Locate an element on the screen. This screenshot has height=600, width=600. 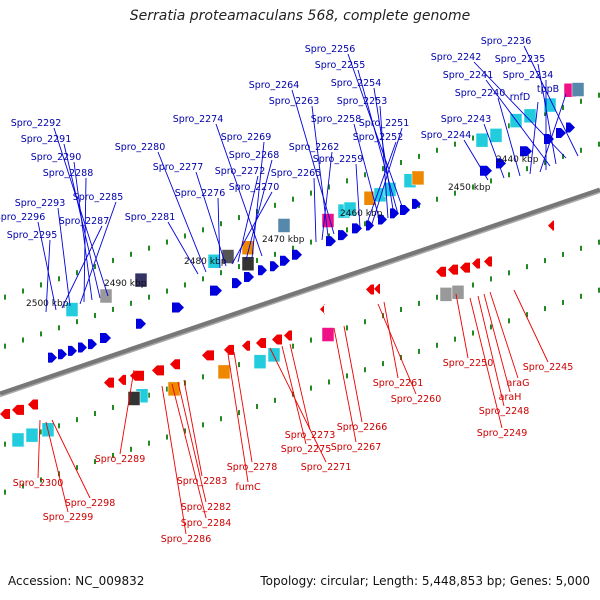
scale-label: 2440 kbp is located at coordinates (517, 160).